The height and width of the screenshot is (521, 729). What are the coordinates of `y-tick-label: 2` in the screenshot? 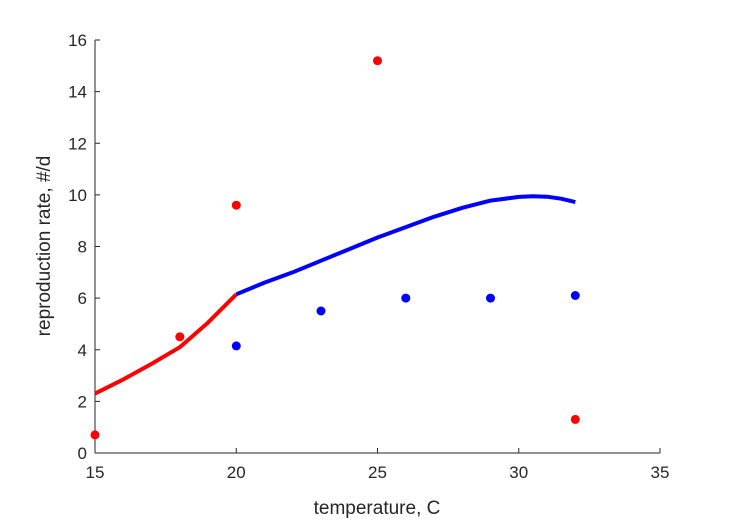 It's located at (82, 401).